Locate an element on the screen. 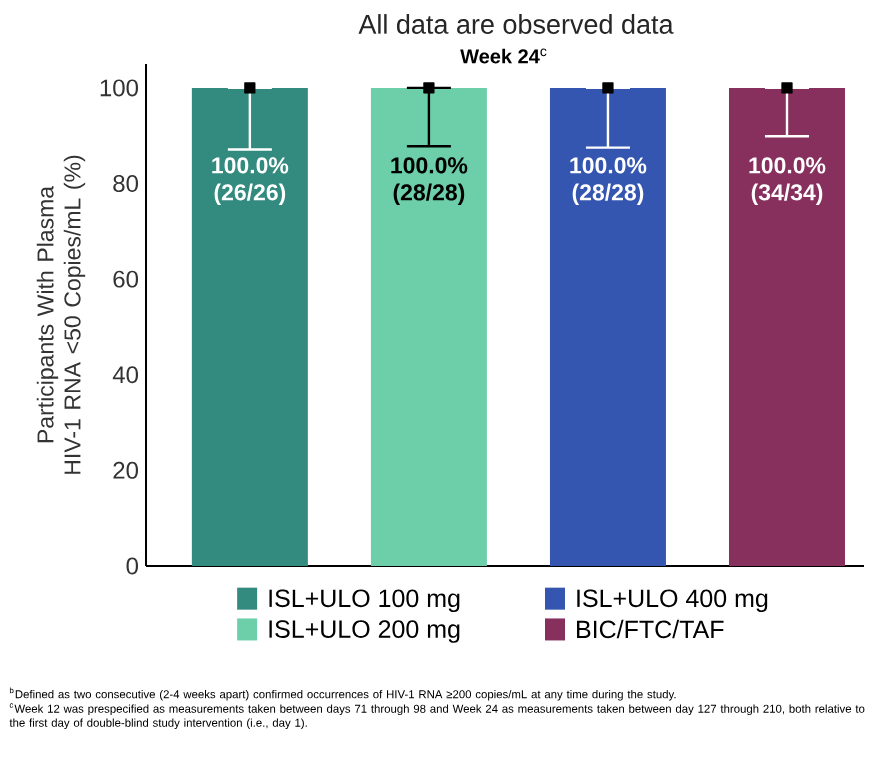 This screenshot has height=772, width=880. y-tick-label: 60 is located at coordinates (126, 279).